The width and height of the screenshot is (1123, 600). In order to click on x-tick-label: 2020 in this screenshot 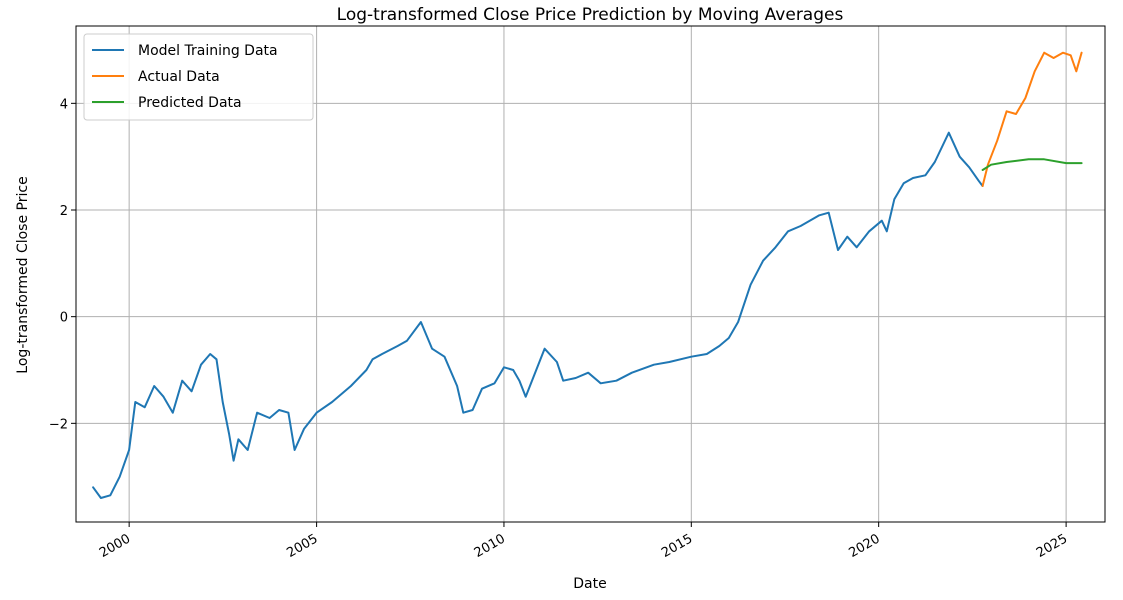, I will do `click(864, 546)`.